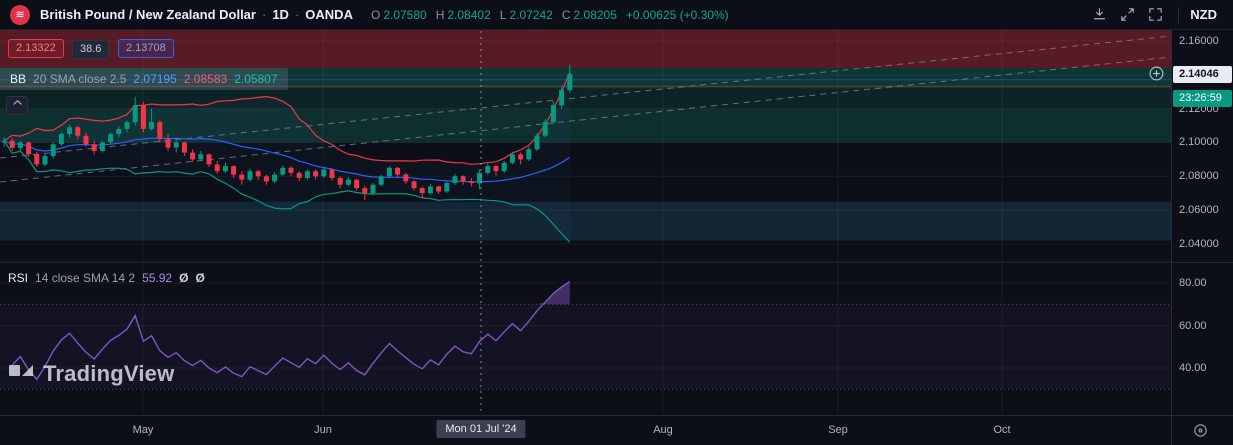 The width and height of the screenshot is (1233, 445). I want to click on bb-legend-params: 20 SMA close 2.5, so click(80, 79).